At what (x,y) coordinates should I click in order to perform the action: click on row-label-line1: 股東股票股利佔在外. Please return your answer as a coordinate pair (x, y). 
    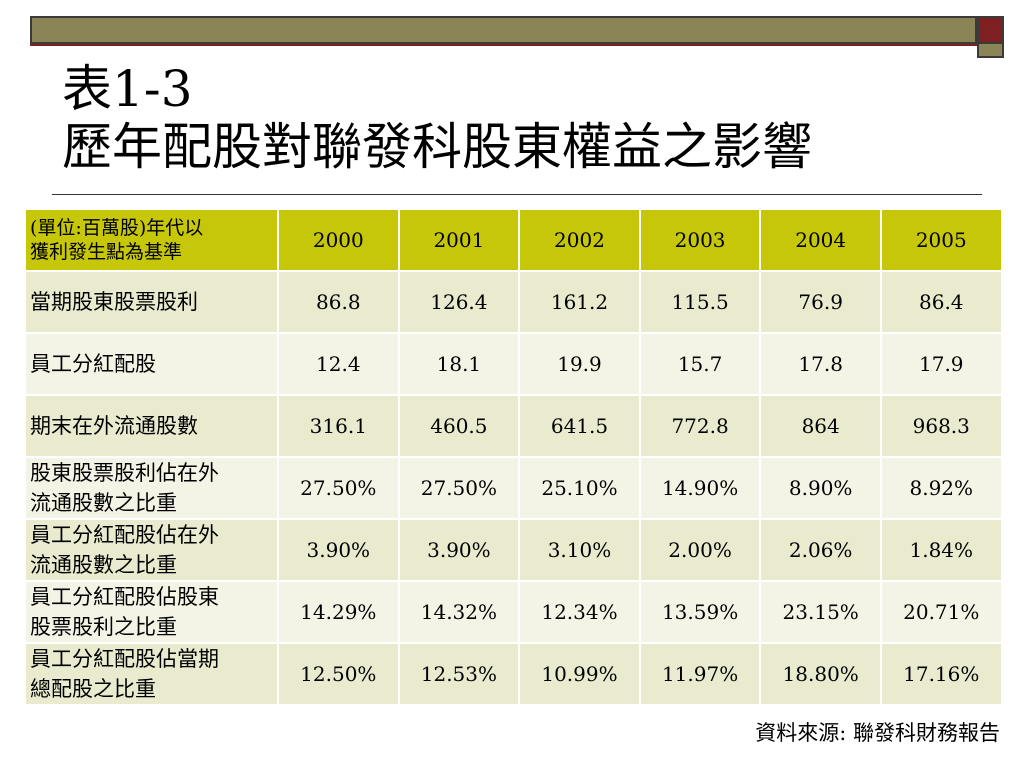
    Looking at the image, I should click on (124, 473).